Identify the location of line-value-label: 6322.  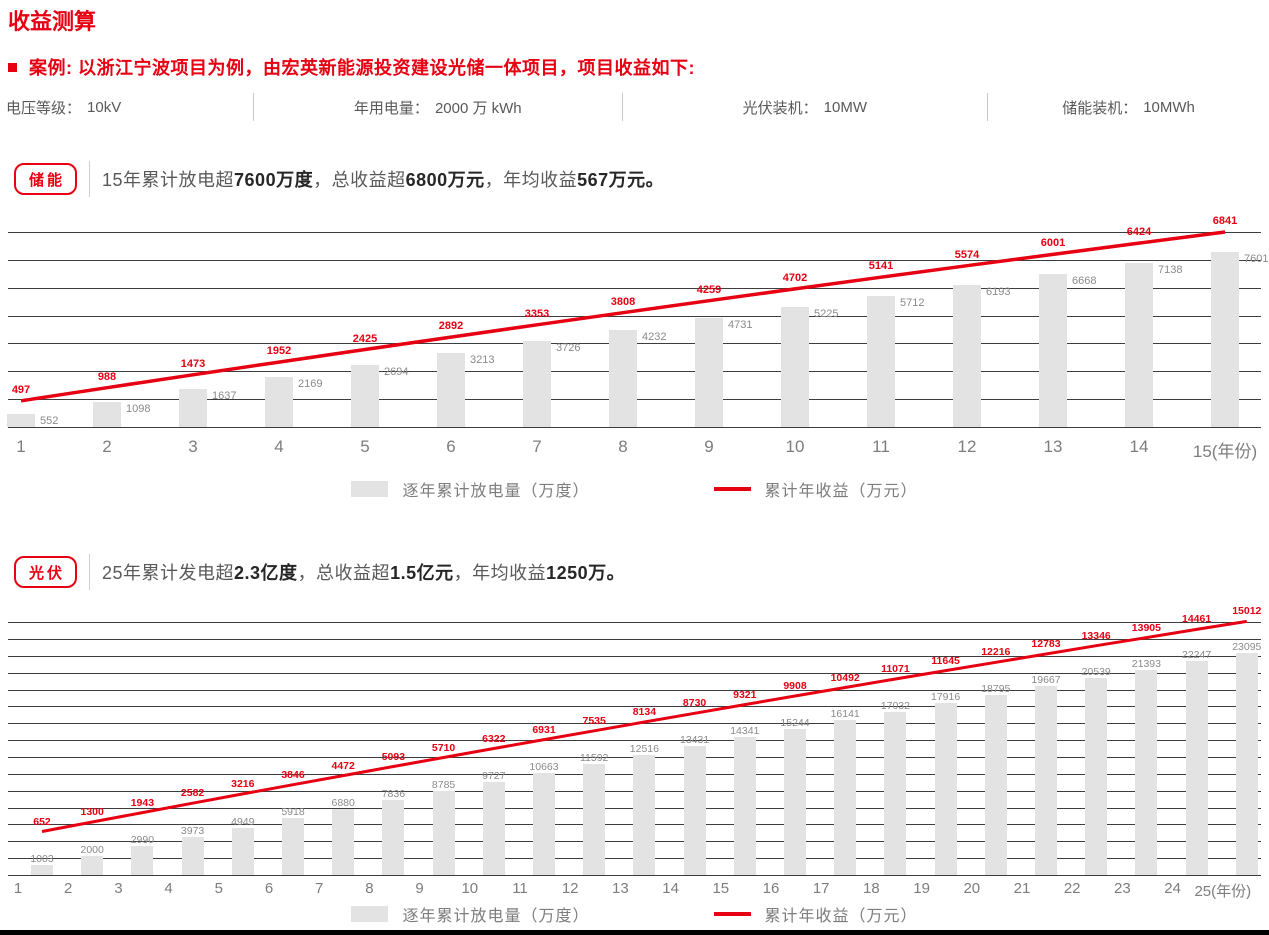
(494, 738).